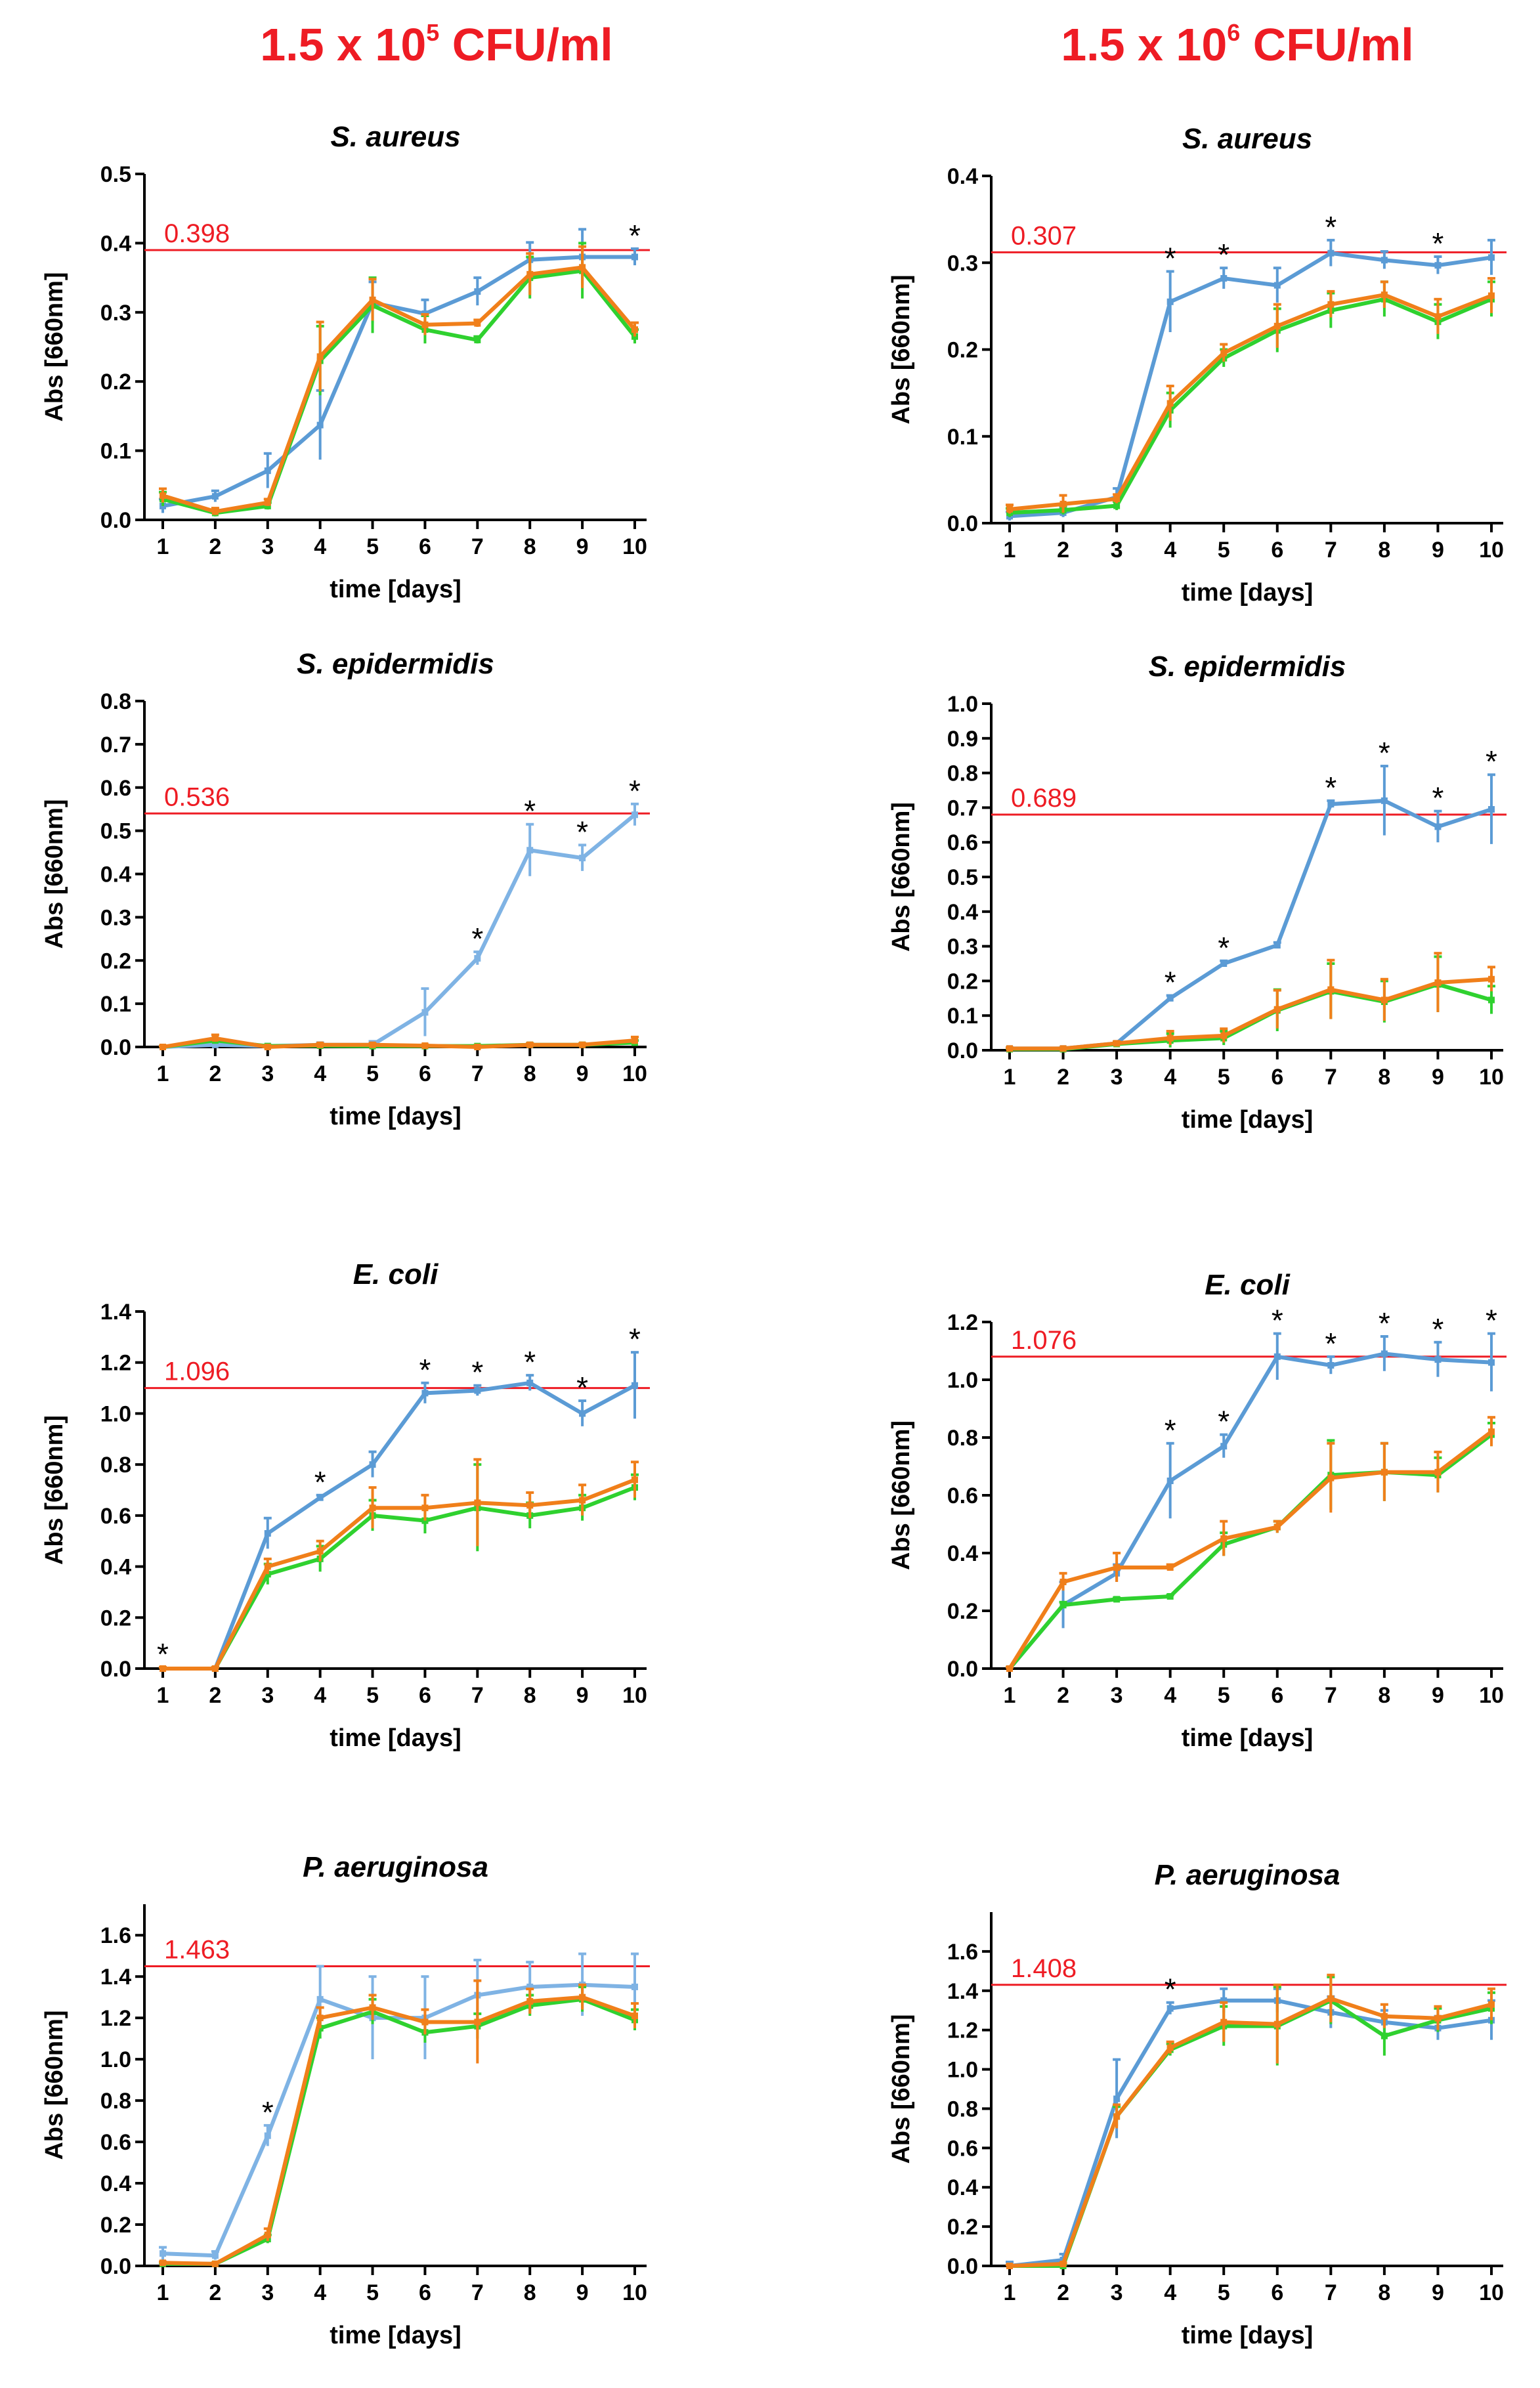 This screenshot has height=2388, width=1540. What do you see at coordinates (1044, 798) in the screenshot?
I see `threshold-label: 0.689` at bounding box center [1044, 798].